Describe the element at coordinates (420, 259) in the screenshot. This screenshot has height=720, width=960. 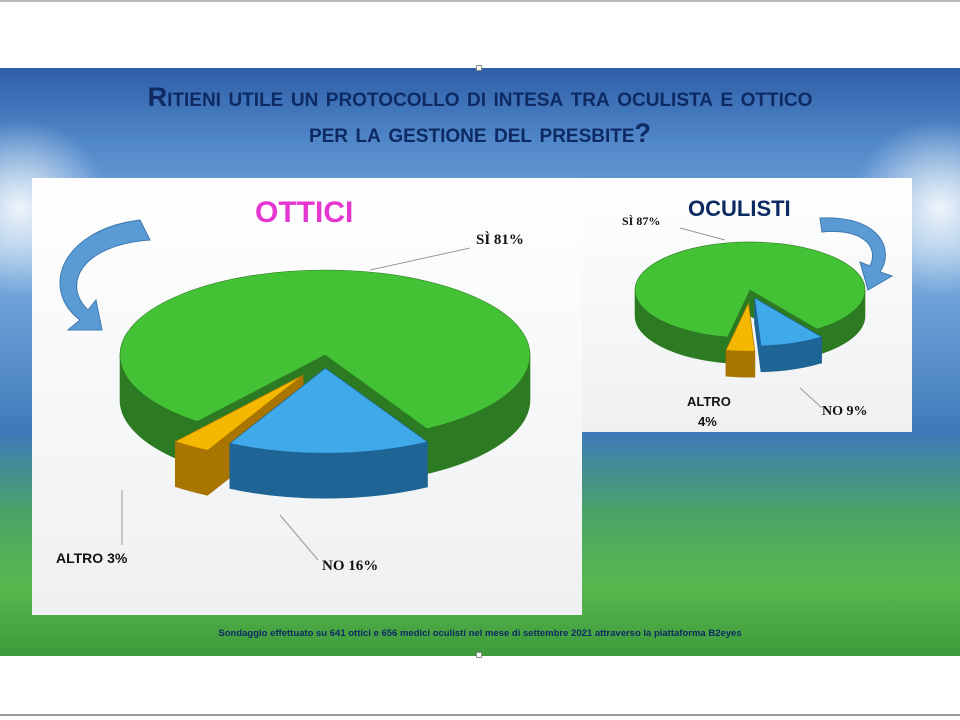
I see `leader-line-si-ottici` at that location.